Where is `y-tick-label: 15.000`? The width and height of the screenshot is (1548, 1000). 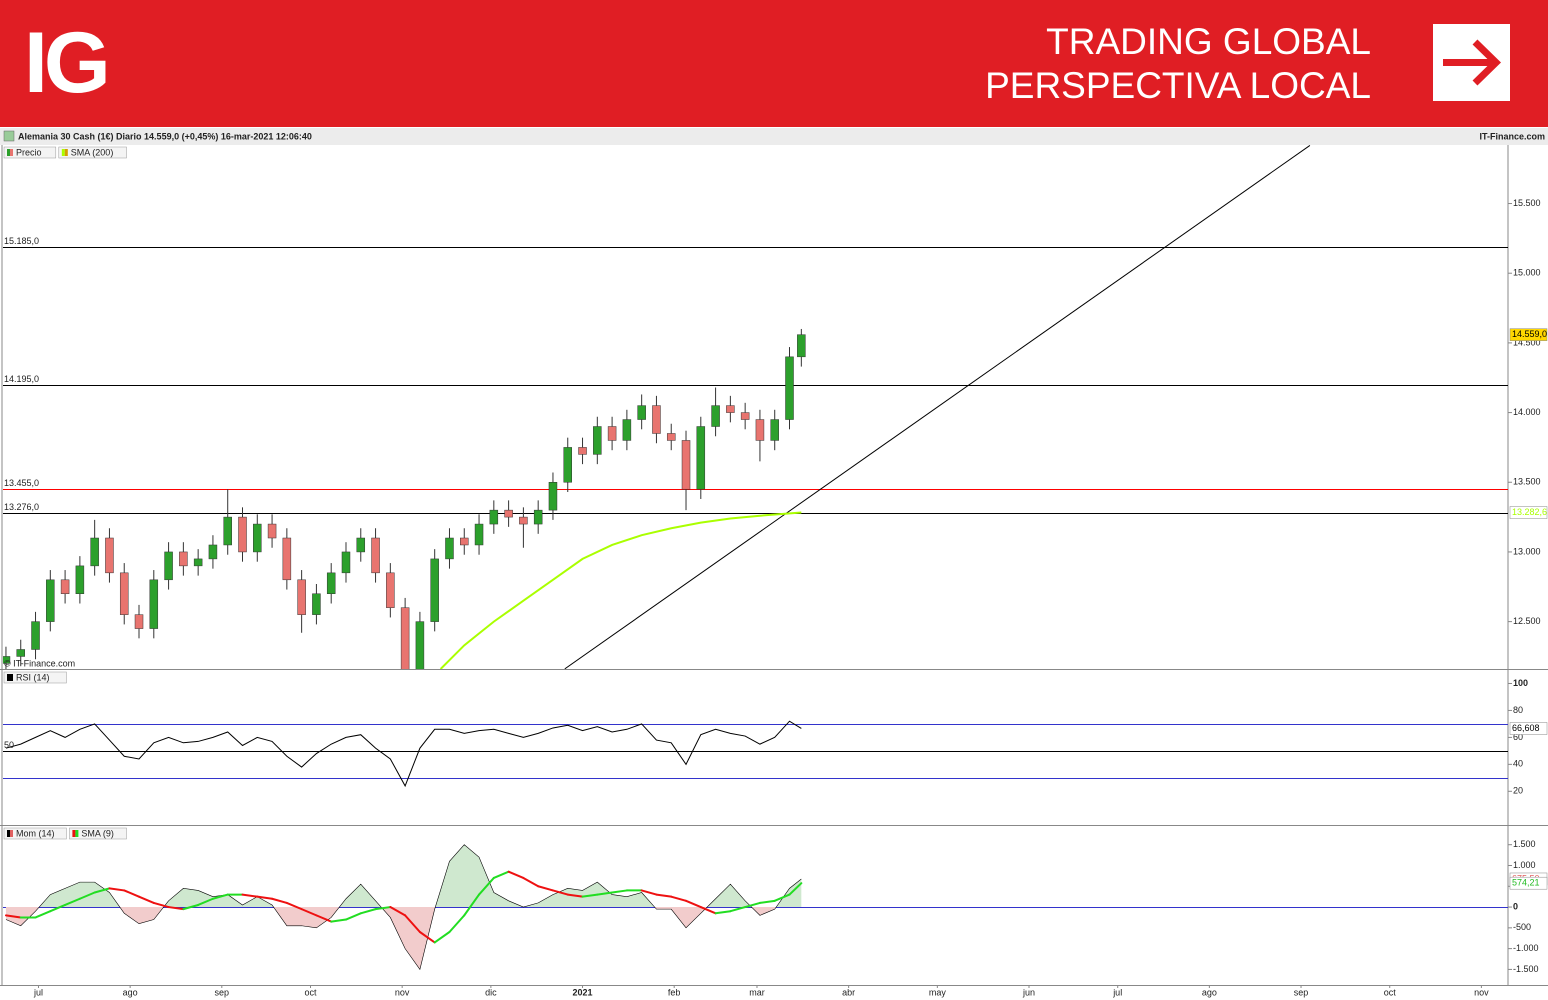 y-tick-label: 15.000 is located at coordinates (1527, 273).